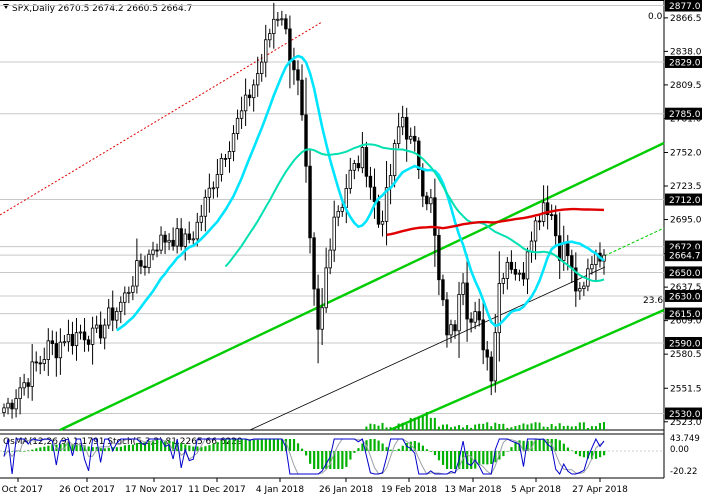 This screenshot has height=500, width=702. I want to click on fib-label-mid: 23.6, so click(653, 301).